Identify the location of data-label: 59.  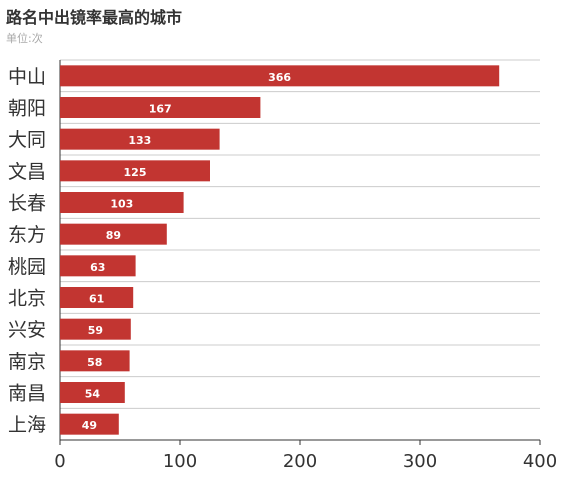
(95, 330).